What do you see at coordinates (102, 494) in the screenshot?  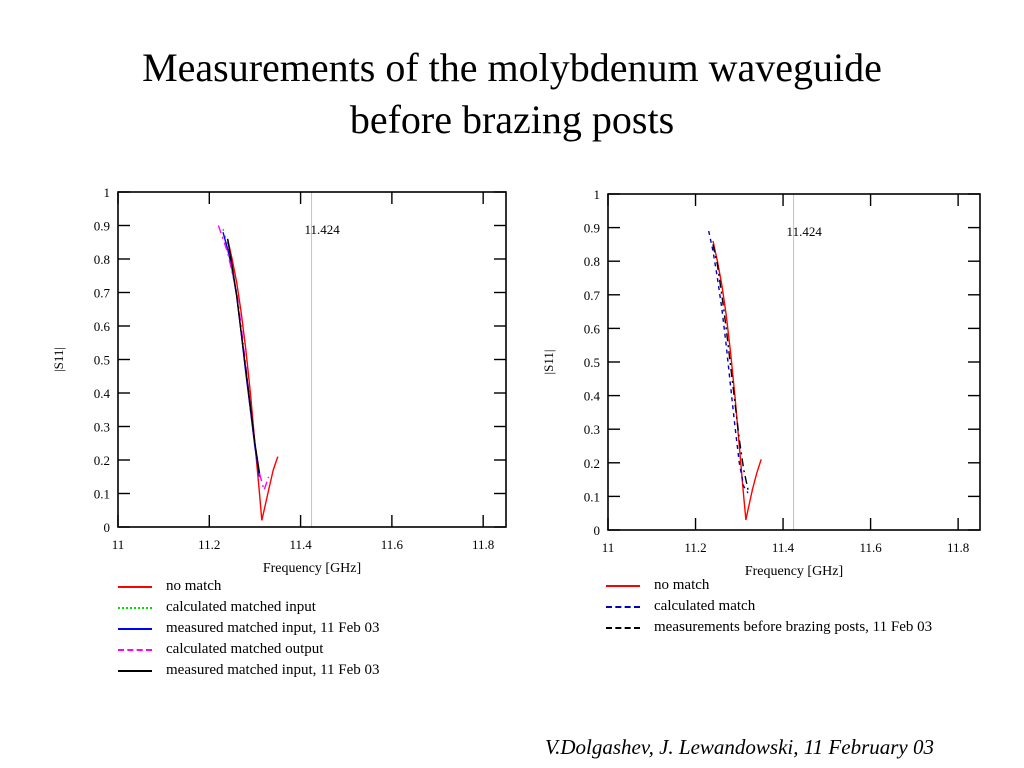 I see `c0-ytick-label-1: 0.1` at bounding box center [102, 494].